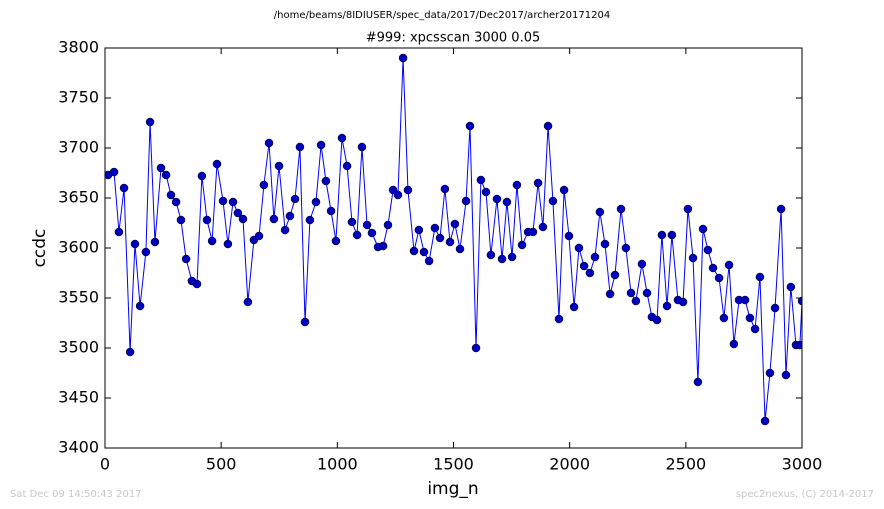 This screenshot has height=509, width=884. Describe the element at coordinates (40, 248) in the screenshot. I see `y-axis-label: ccdc` at that location.